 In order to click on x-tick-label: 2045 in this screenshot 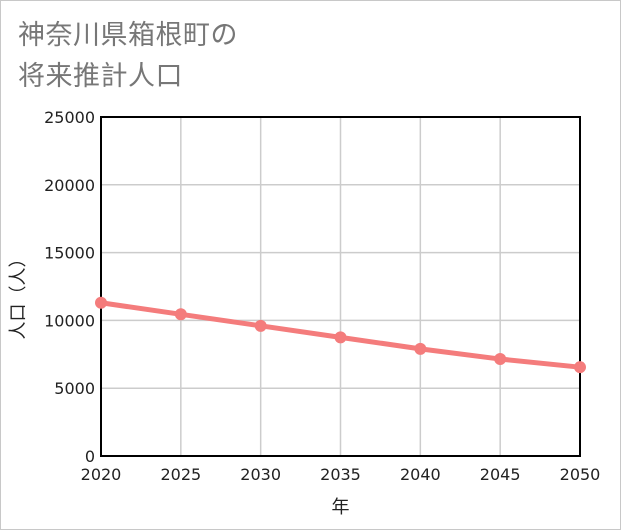, I will do `click(500, 474)`.